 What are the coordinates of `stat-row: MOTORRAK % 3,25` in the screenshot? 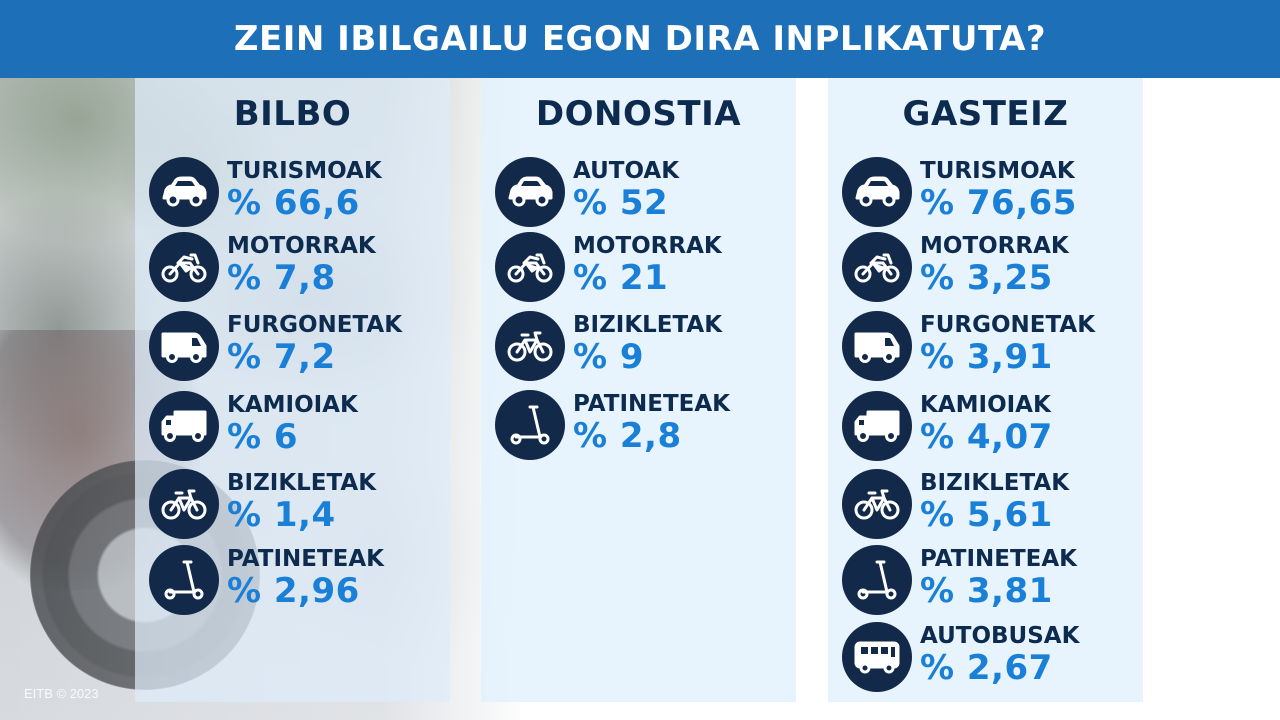 It's located at (992, 267).